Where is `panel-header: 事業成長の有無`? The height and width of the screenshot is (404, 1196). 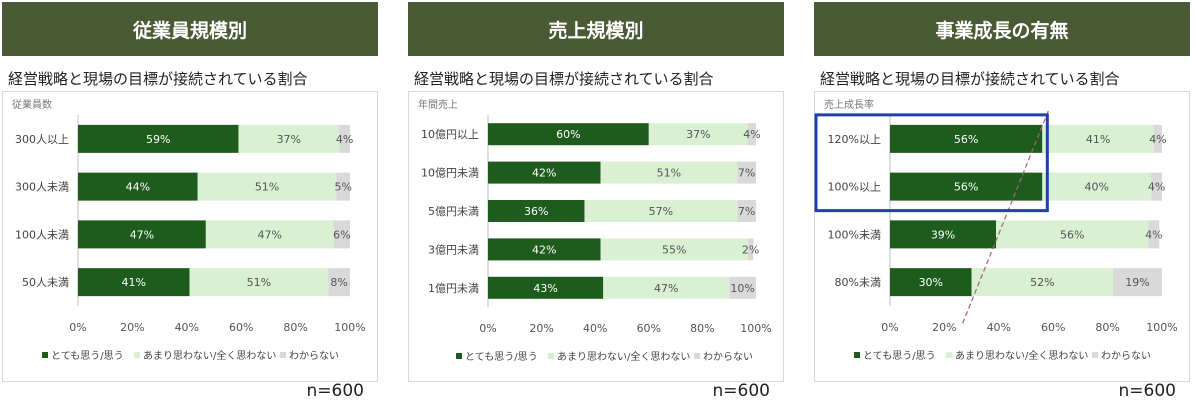
panel-header: 事業成長の有無 is located at coordinates (1002, 29).